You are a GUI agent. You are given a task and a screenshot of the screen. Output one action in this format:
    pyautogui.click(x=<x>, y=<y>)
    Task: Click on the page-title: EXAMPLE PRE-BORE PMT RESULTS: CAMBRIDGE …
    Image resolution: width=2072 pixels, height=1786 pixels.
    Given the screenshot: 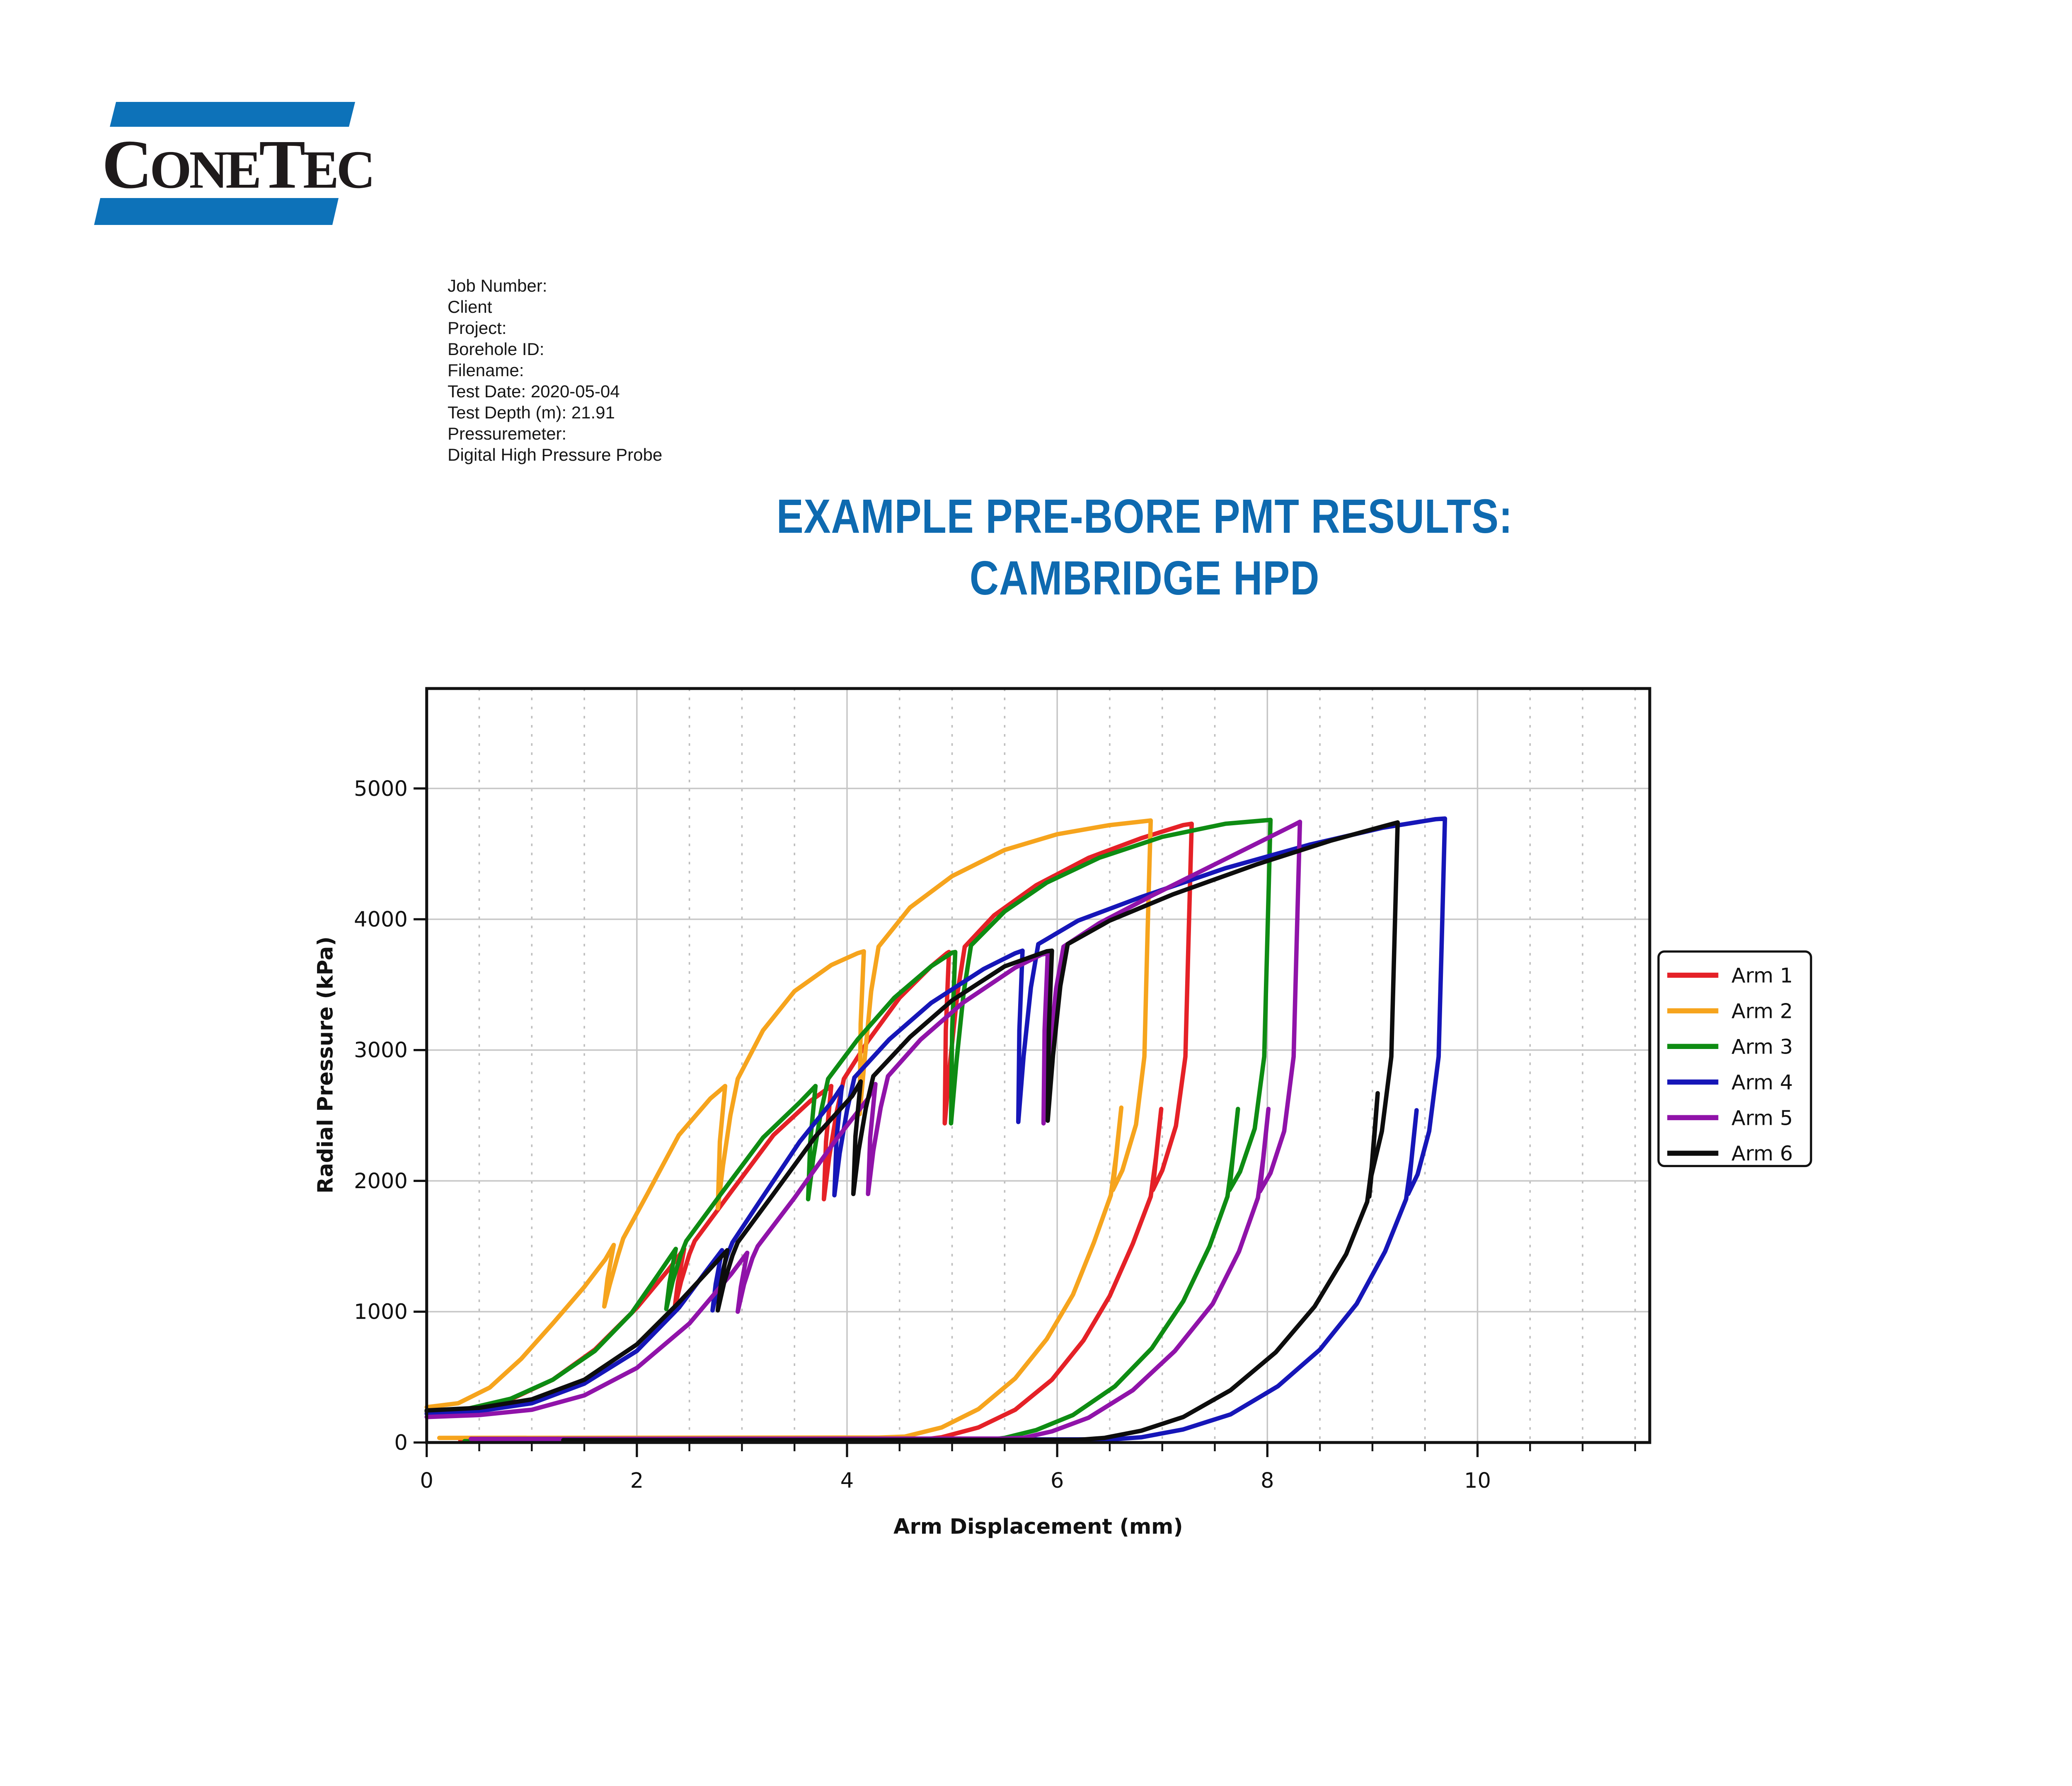 What is the action you would take?
    pyautogui.click(x=1145, y=547)
    